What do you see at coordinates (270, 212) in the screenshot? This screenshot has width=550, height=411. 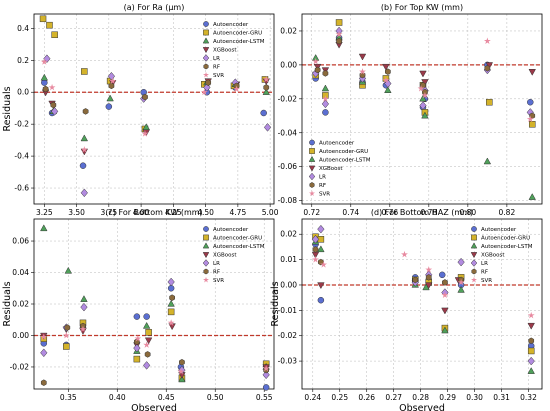 I see `x-tick-label: 5.00` at bounding box center [270, 212].